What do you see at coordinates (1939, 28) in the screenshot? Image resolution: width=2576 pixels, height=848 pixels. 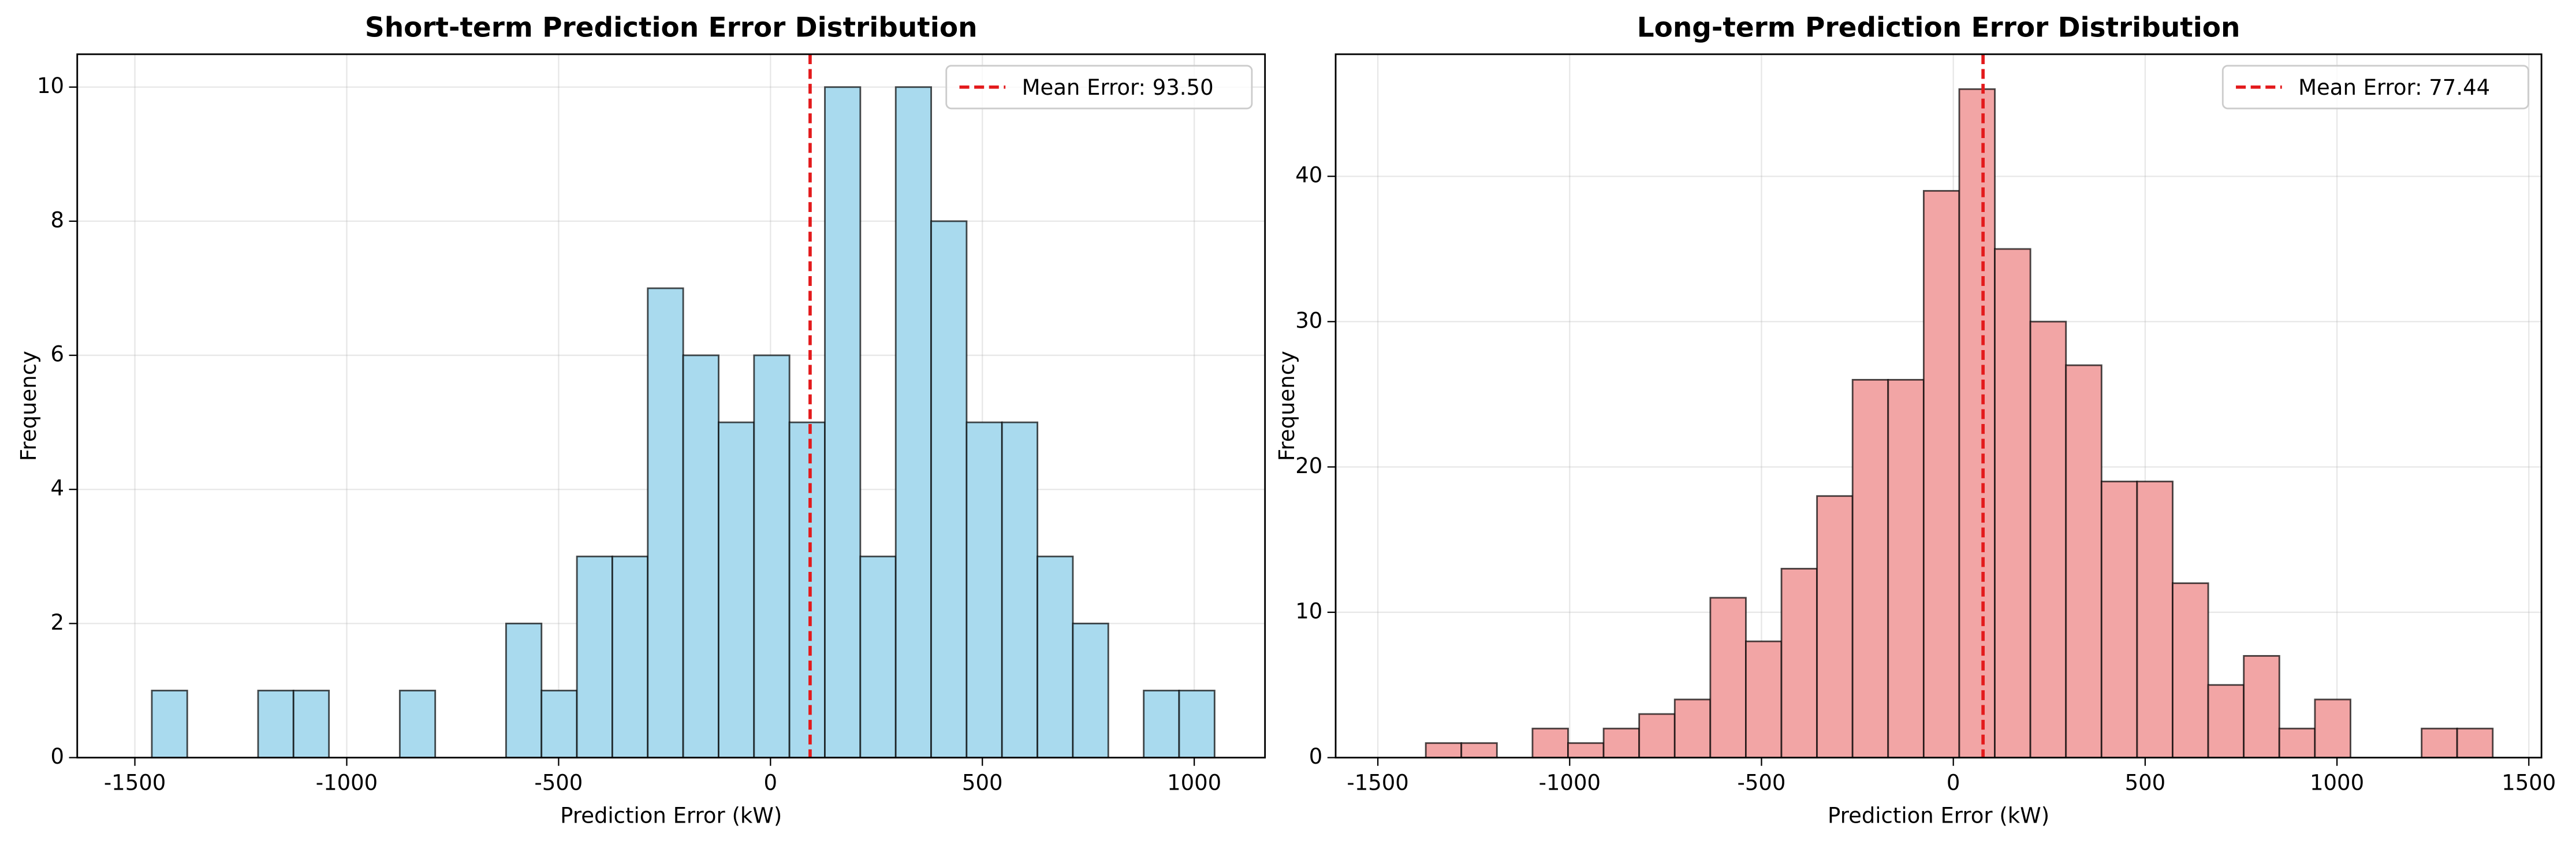 I see `chart-title: Long-term Prediction Error Distribution` at bounding box center [1939, 28].